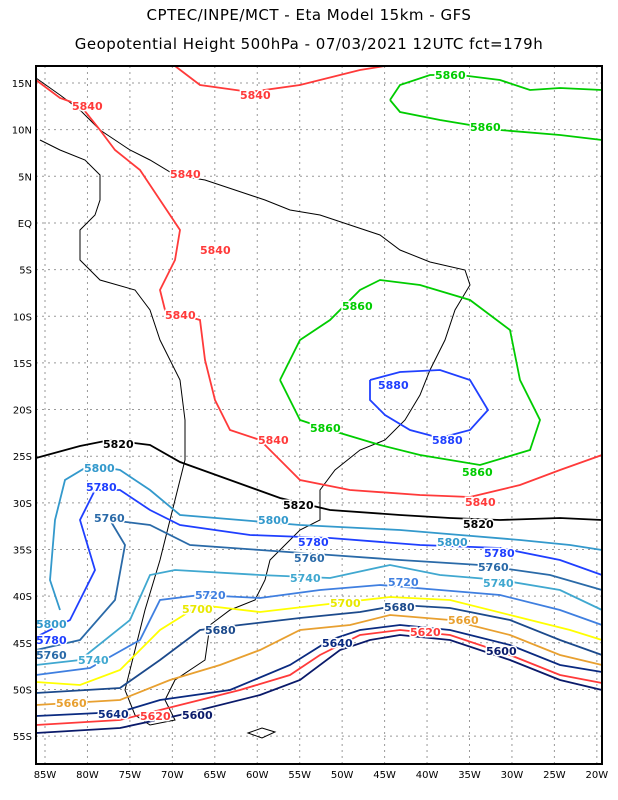 This screenshot has height=800, width=618. I want to click on title-line-1: CPTEC/INPE/MCT - Eta Model 15km - GFS, so click(309, 15).